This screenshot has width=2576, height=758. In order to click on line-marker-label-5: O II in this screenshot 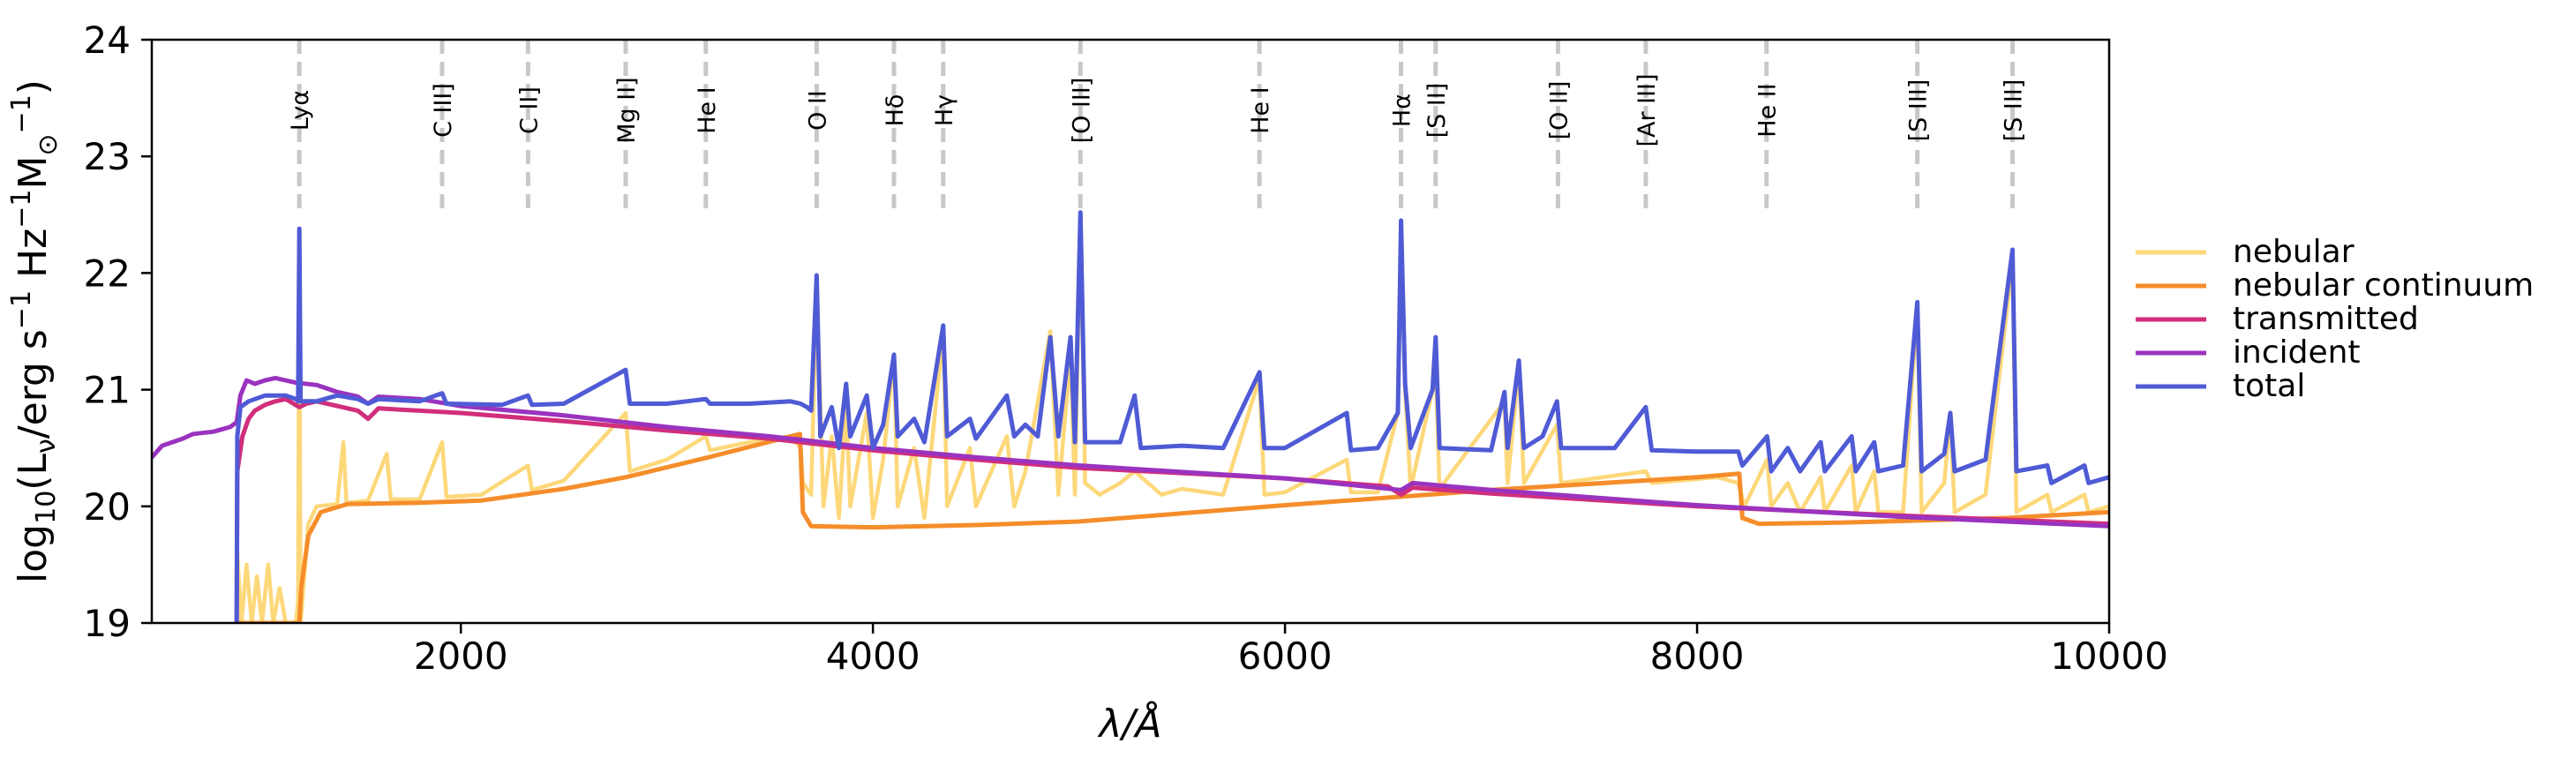, I will do `click(817, 110)`.